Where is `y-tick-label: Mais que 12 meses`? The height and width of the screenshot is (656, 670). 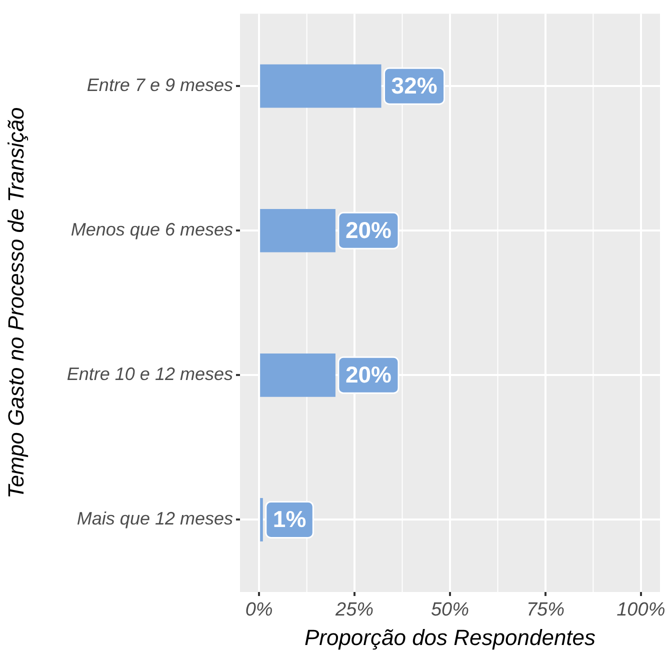
y-tick-label: Mais que 12 meses is located at coordinates (154, 518).